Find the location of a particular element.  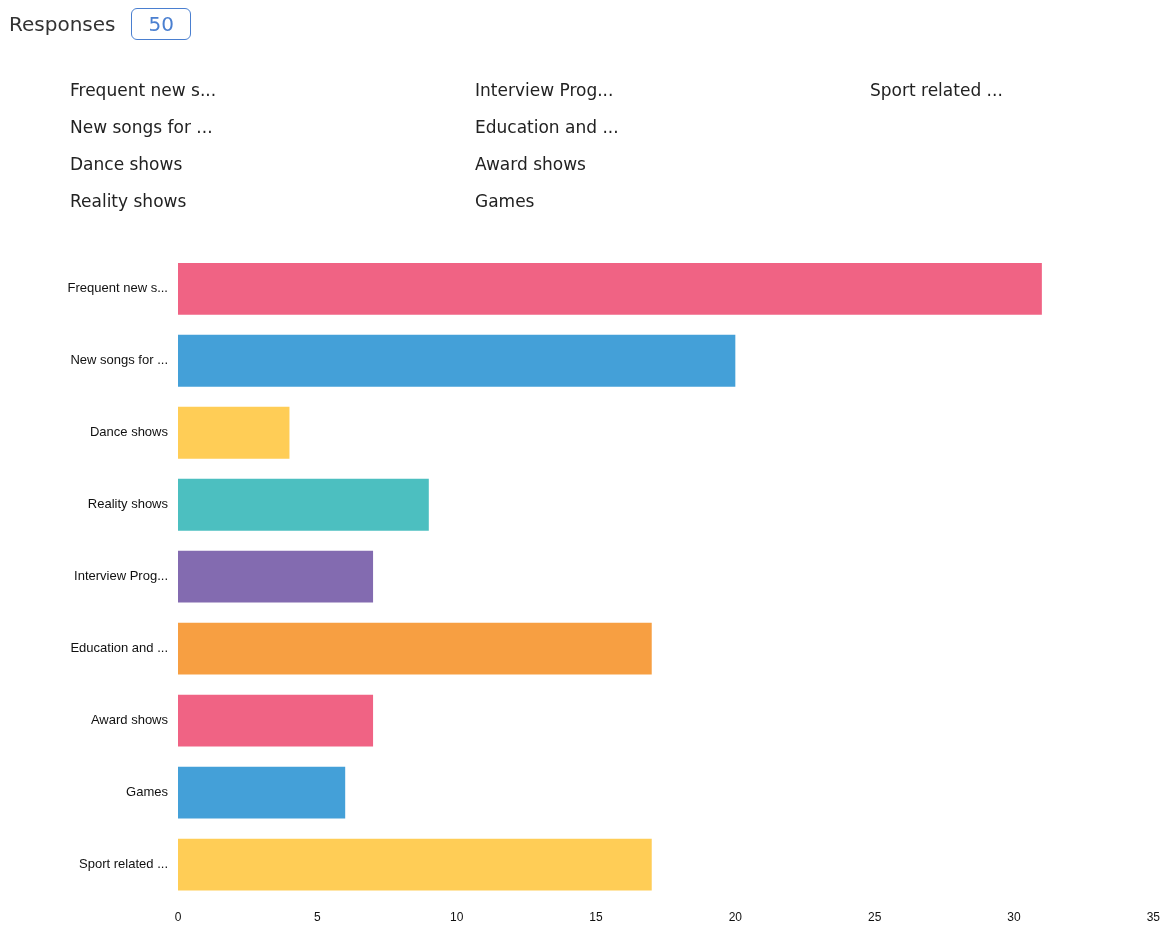

y-tick-label: Reality shows is located at coordinates (128, 504).